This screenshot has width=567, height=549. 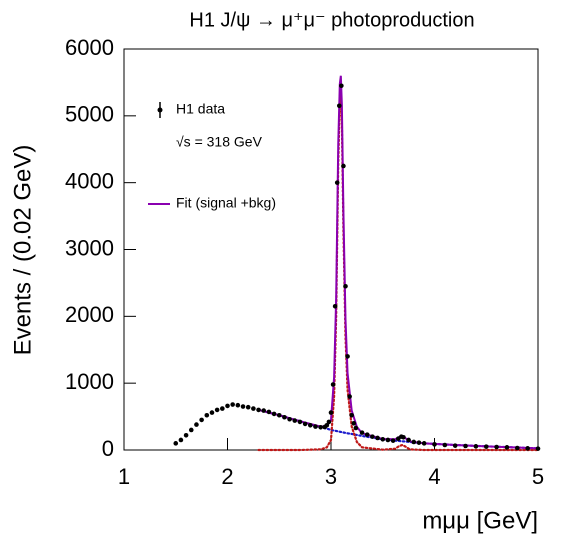 What do you see at coordinates (89, 180) in the screenshot?
I see `y-tick-label: 4000` at bounding box center [89, 180].